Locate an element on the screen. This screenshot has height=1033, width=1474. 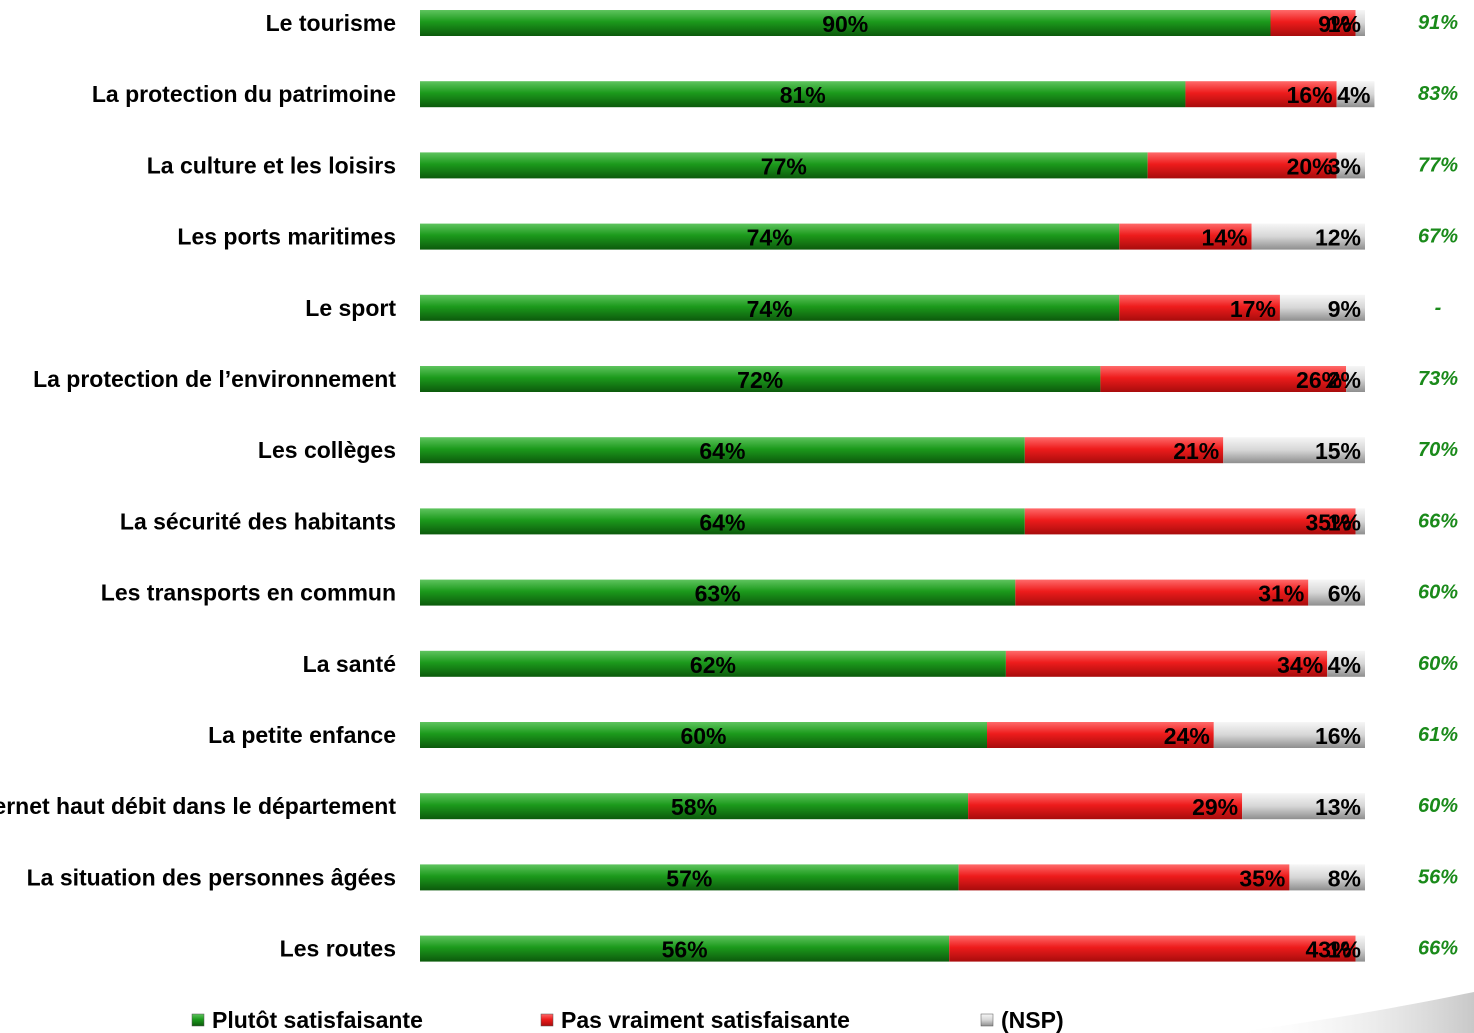
bar-row: Les collèges 64% 21% 15% 70% is located at coordinates (858, 450).